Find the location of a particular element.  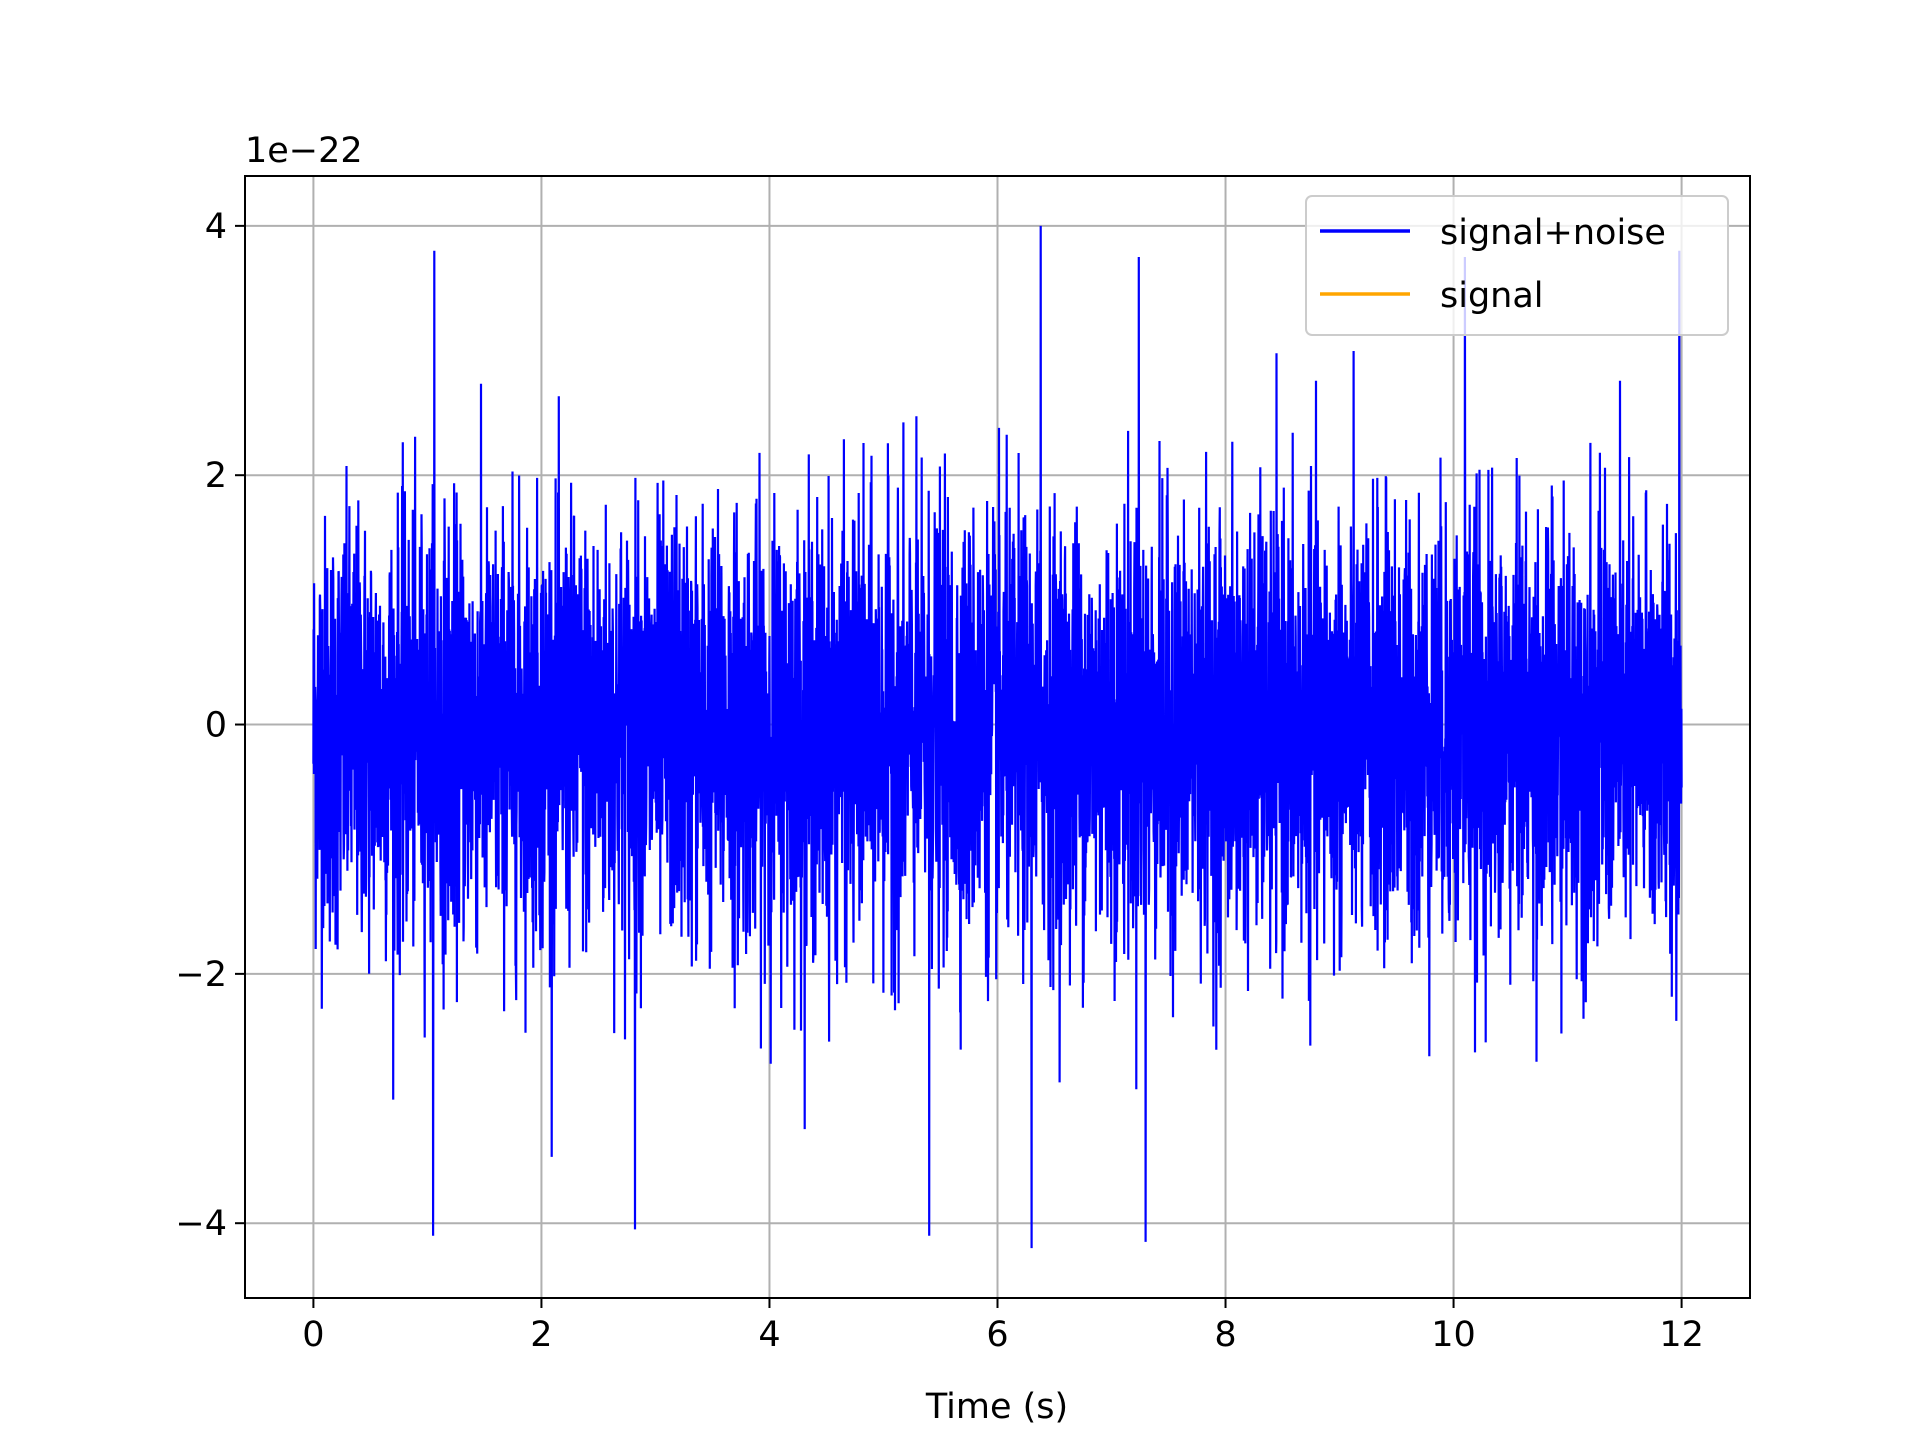

x-tick-label: 6 is located at coordinates (997, 1335).